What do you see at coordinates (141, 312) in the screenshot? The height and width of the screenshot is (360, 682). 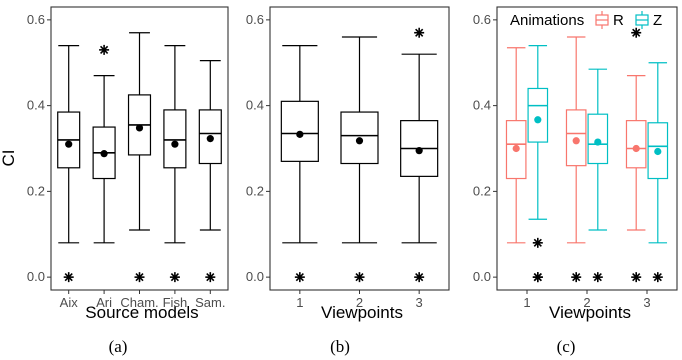 I see `x-axis-title: Source models` at bounding box center [141, 312].